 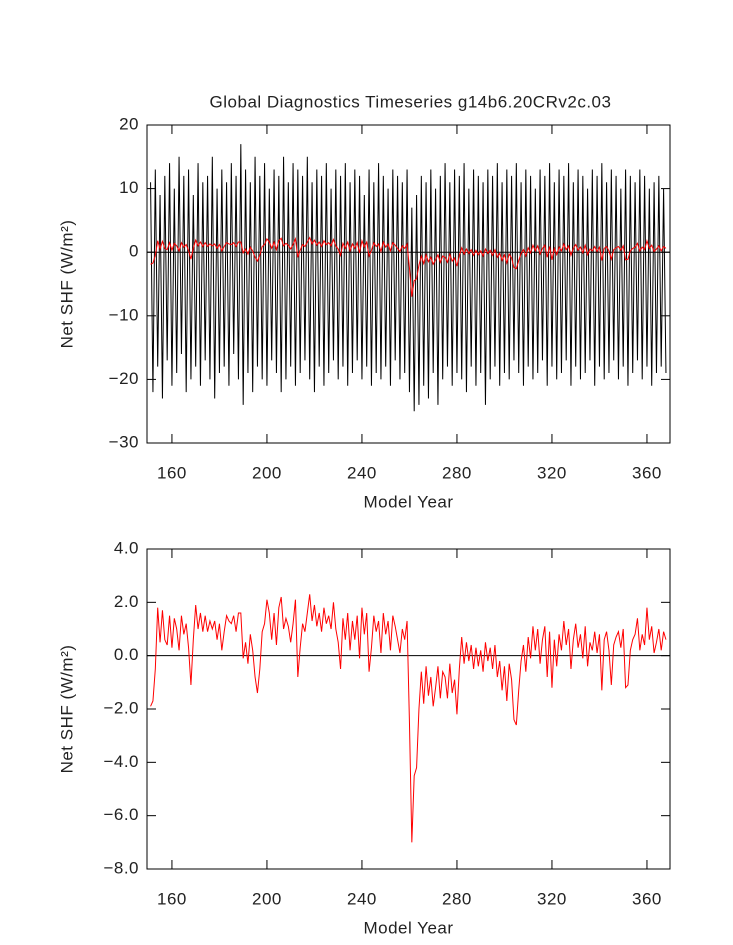 What do you see at coordinates (129, 123) in the screenshot?
I see `y-tick-label: 20` at bounding box center [129, 123].